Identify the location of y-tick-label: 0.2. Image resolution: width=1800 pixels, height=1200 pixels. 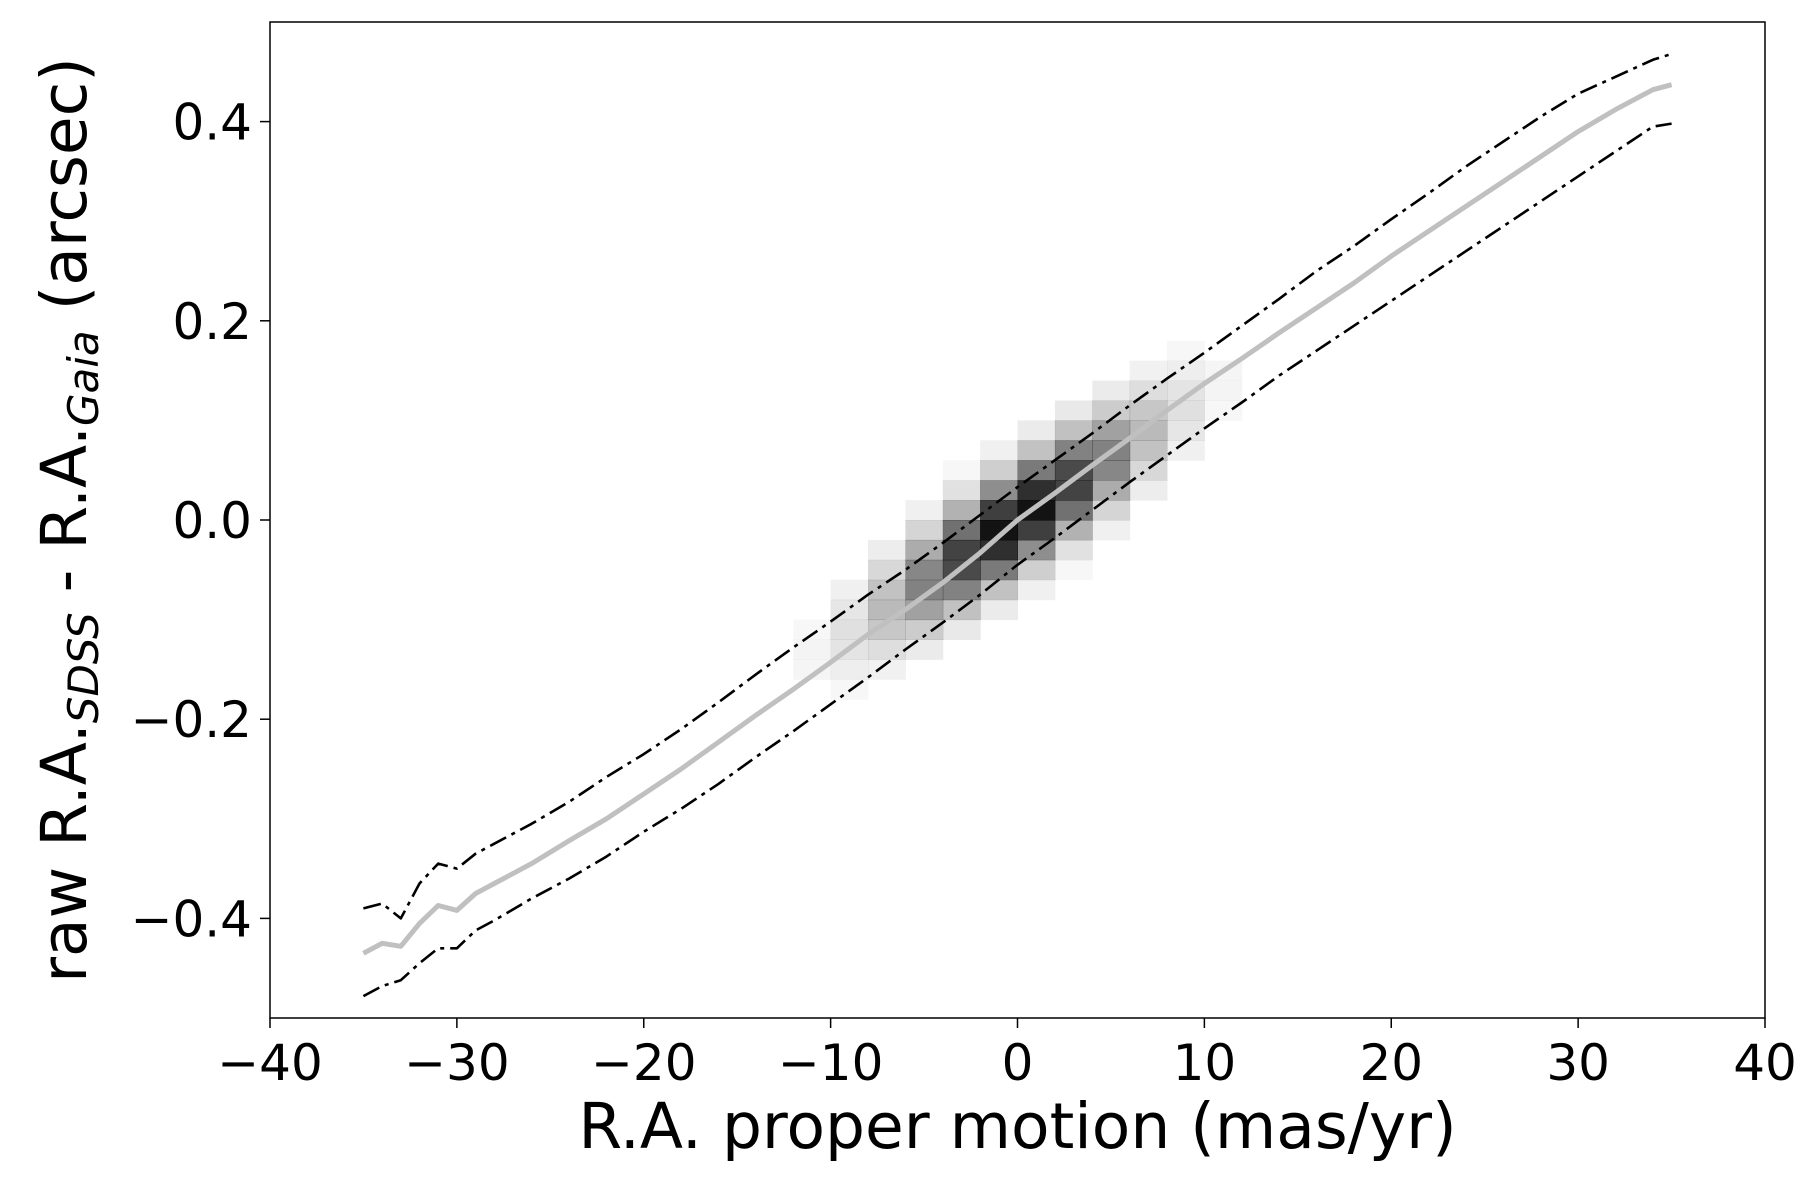
(212, 322).